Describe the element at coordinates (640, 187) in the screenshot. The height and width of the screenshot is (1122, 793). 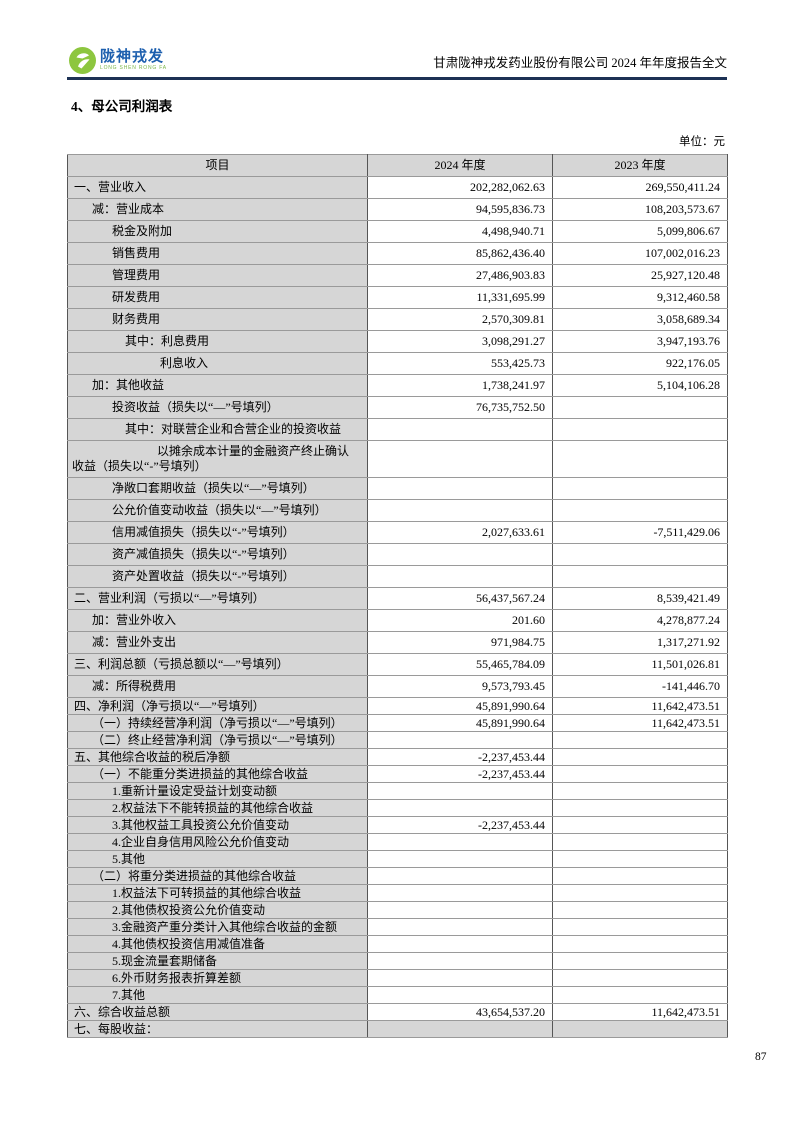
I see `row-value-2023: 269,550,411.24` at that location.